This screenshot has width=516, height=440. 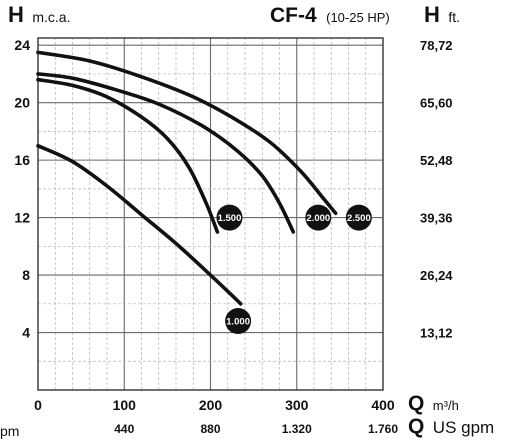 I want to click on x-tick-label: 300, so click(x=297, y=405).